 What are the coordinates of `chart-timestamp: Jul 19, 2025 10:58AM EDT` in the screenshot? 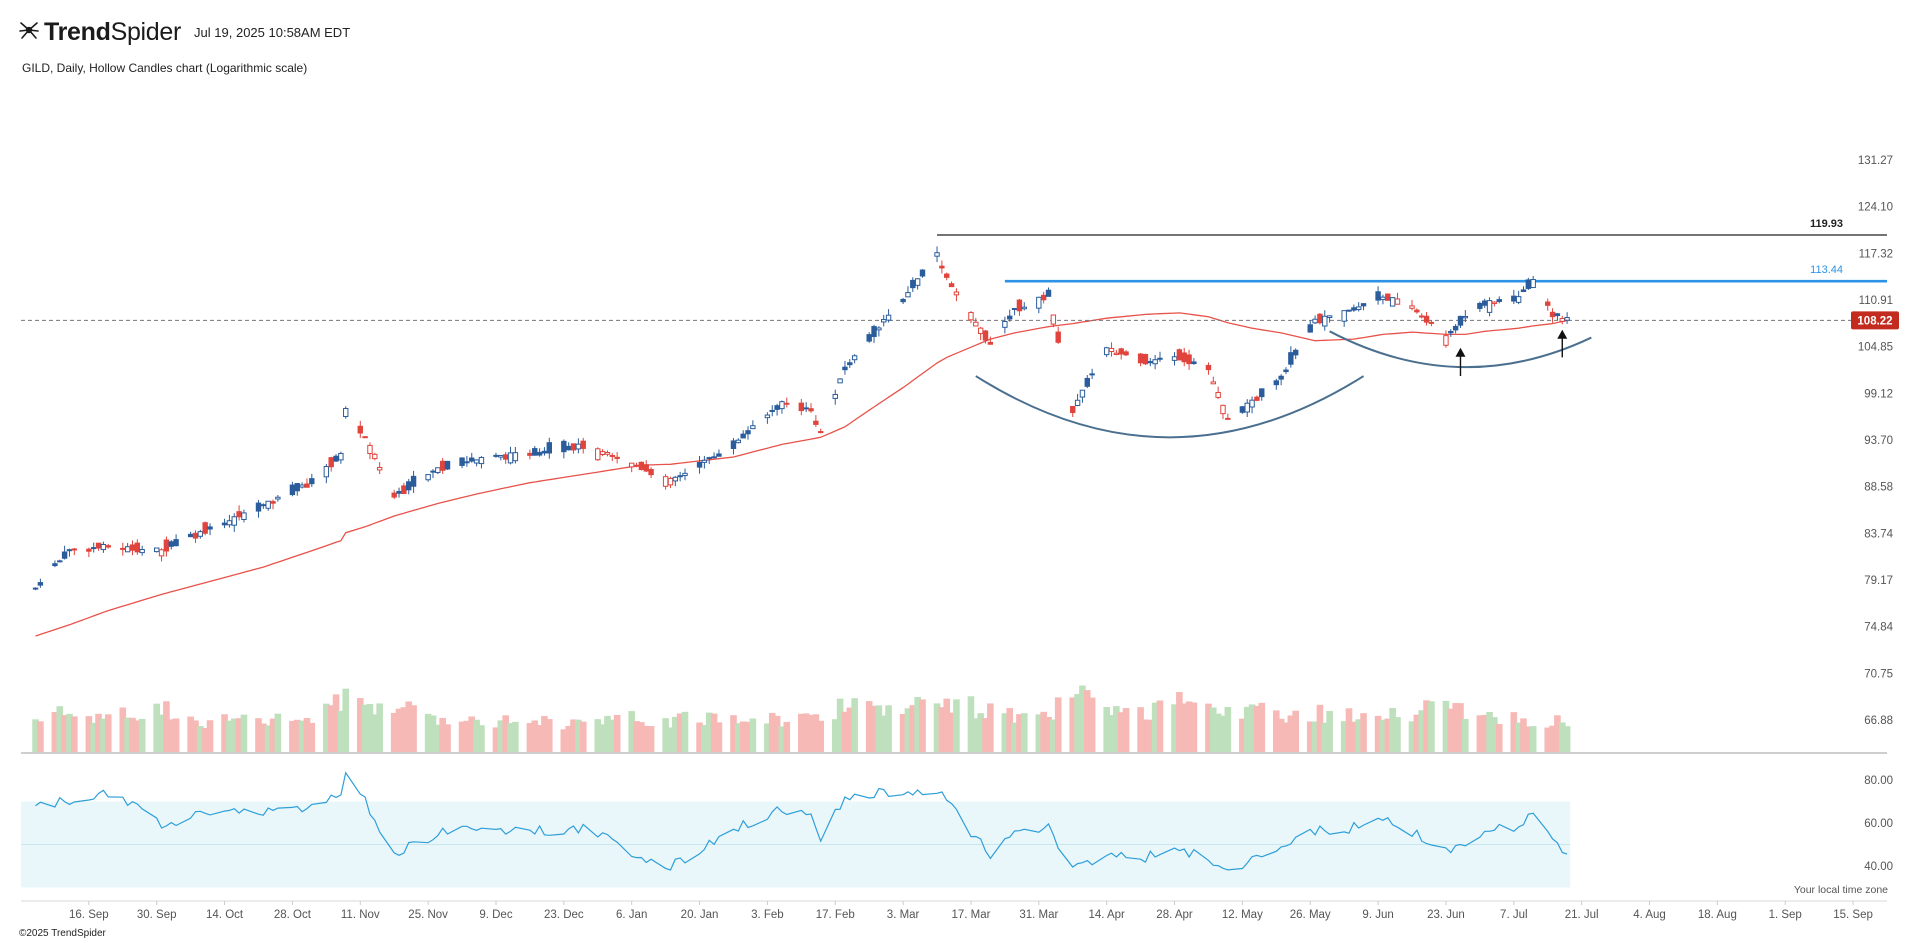 It's located at (272, 32).